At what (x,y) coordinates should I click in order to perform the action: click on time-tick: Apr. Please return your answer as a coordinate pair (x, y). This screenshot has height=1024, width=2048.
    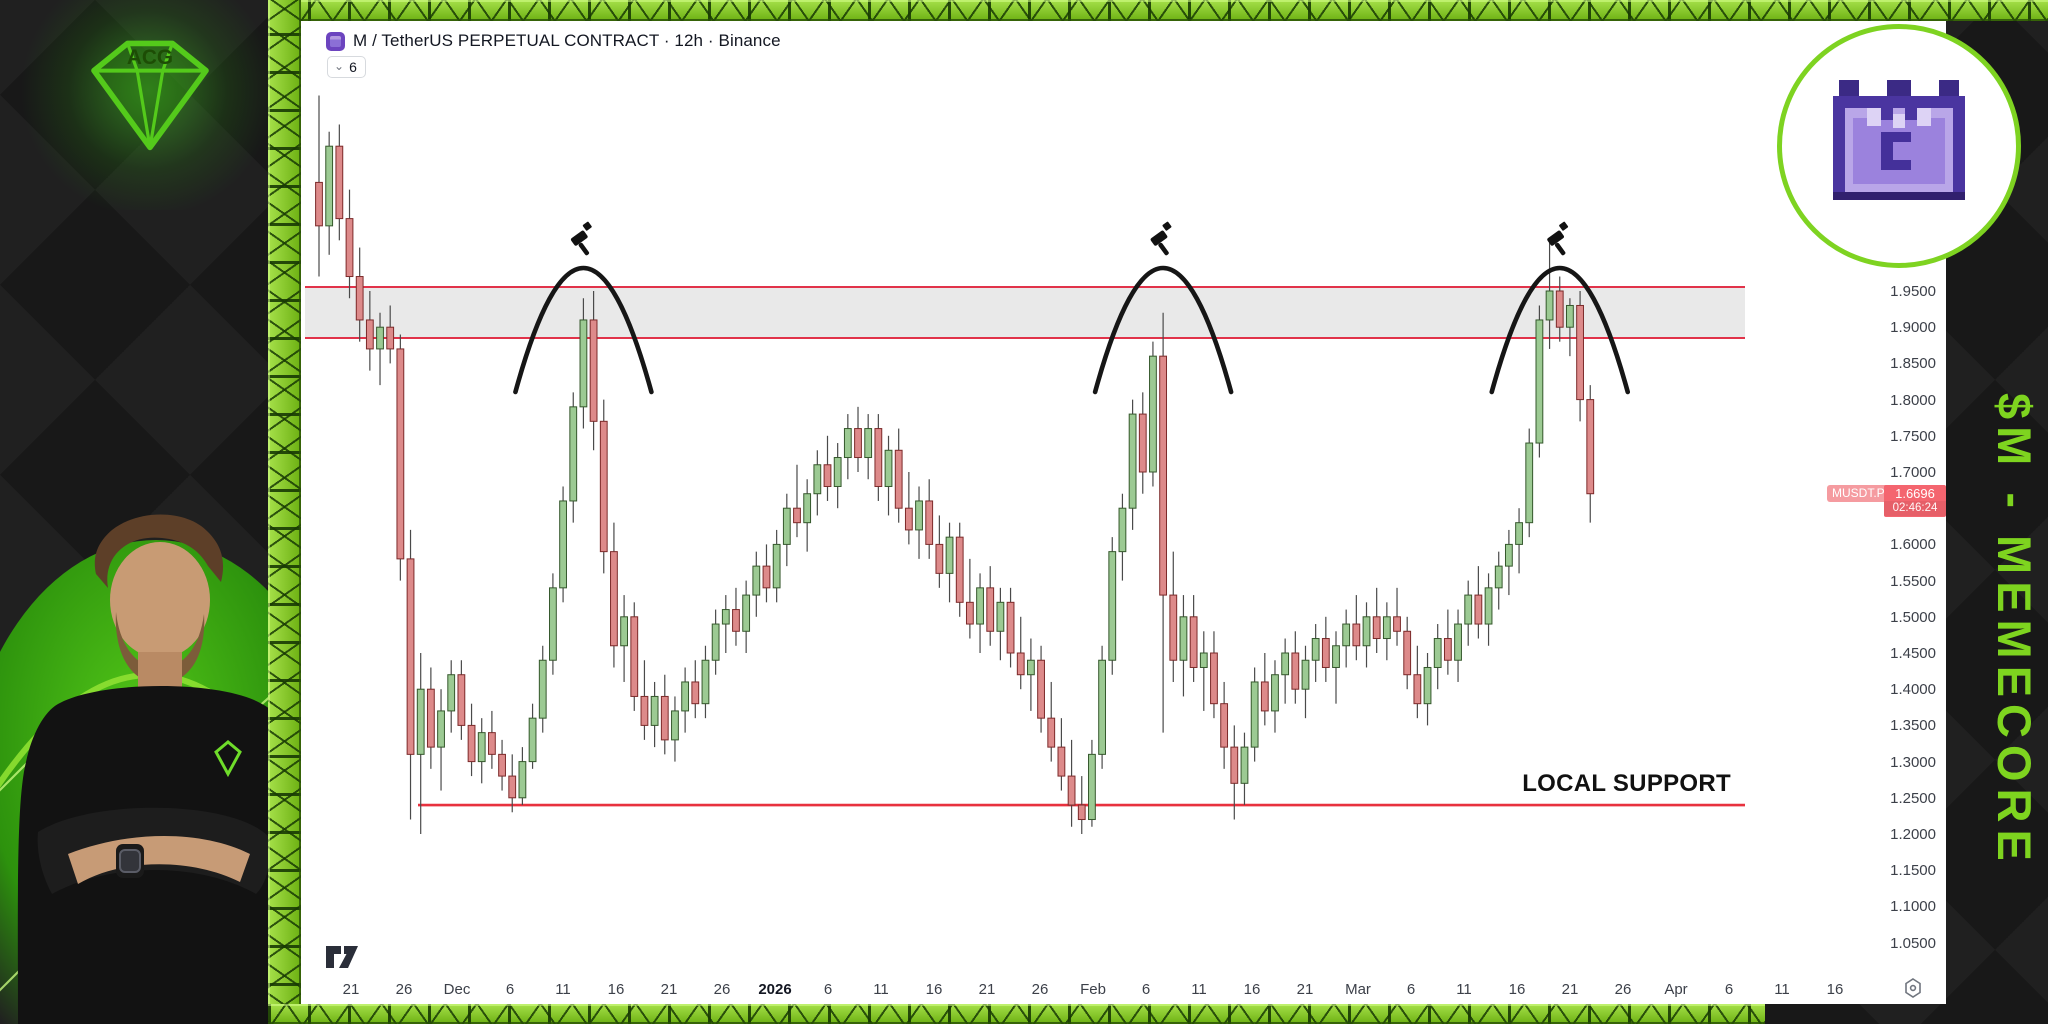
    Looking at the image, I should click on (1676, 989).